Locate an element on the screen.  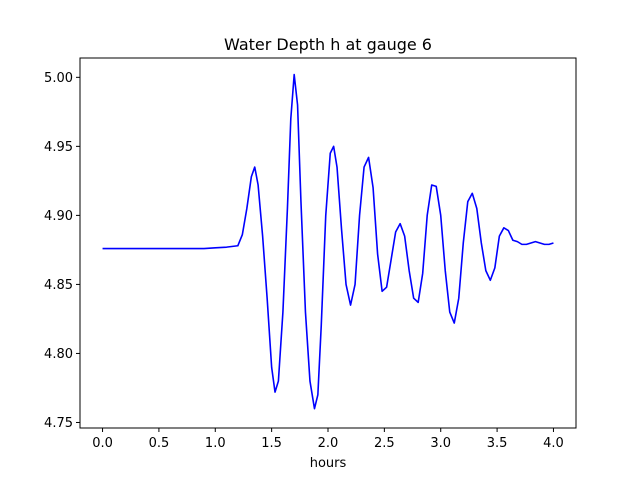
x-tick-label: 2.5 is located at coordinates (384, 443).